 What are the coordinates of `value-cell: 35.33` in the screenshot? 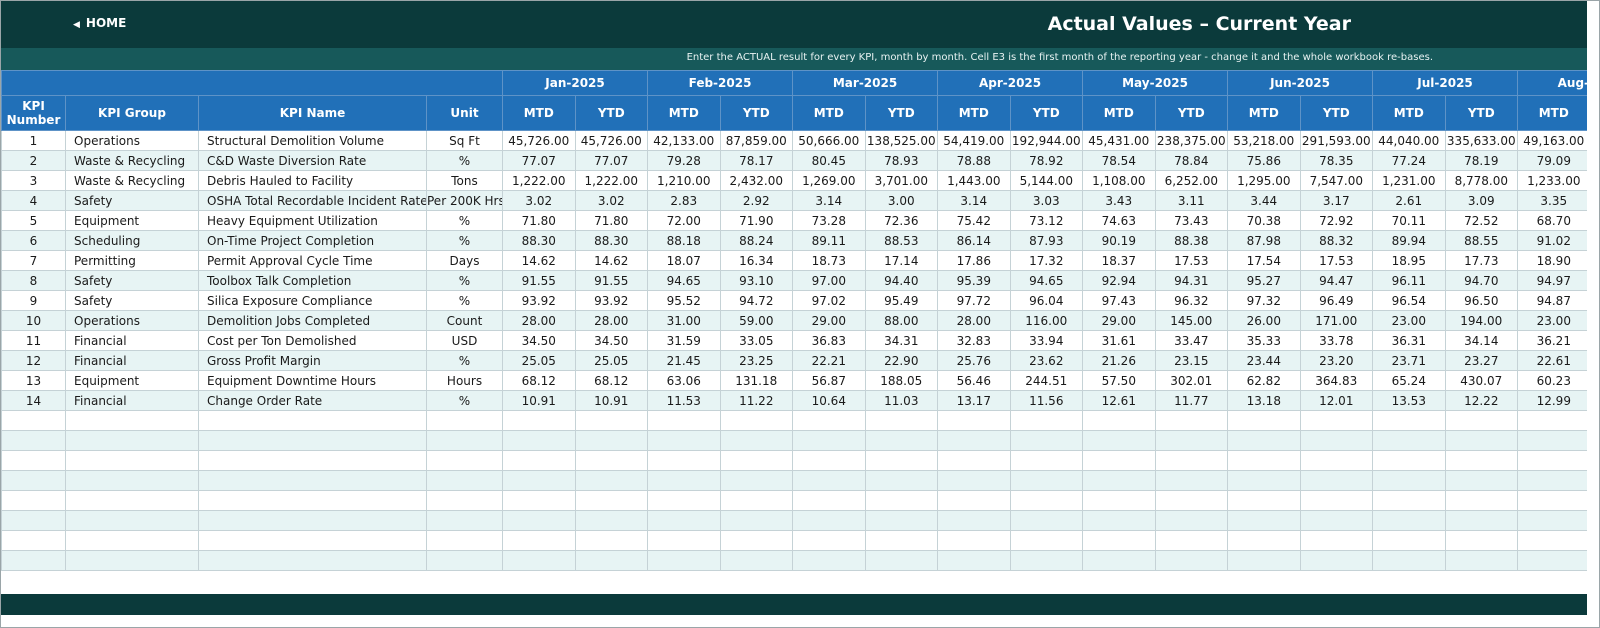 It's located at (1264, 340).